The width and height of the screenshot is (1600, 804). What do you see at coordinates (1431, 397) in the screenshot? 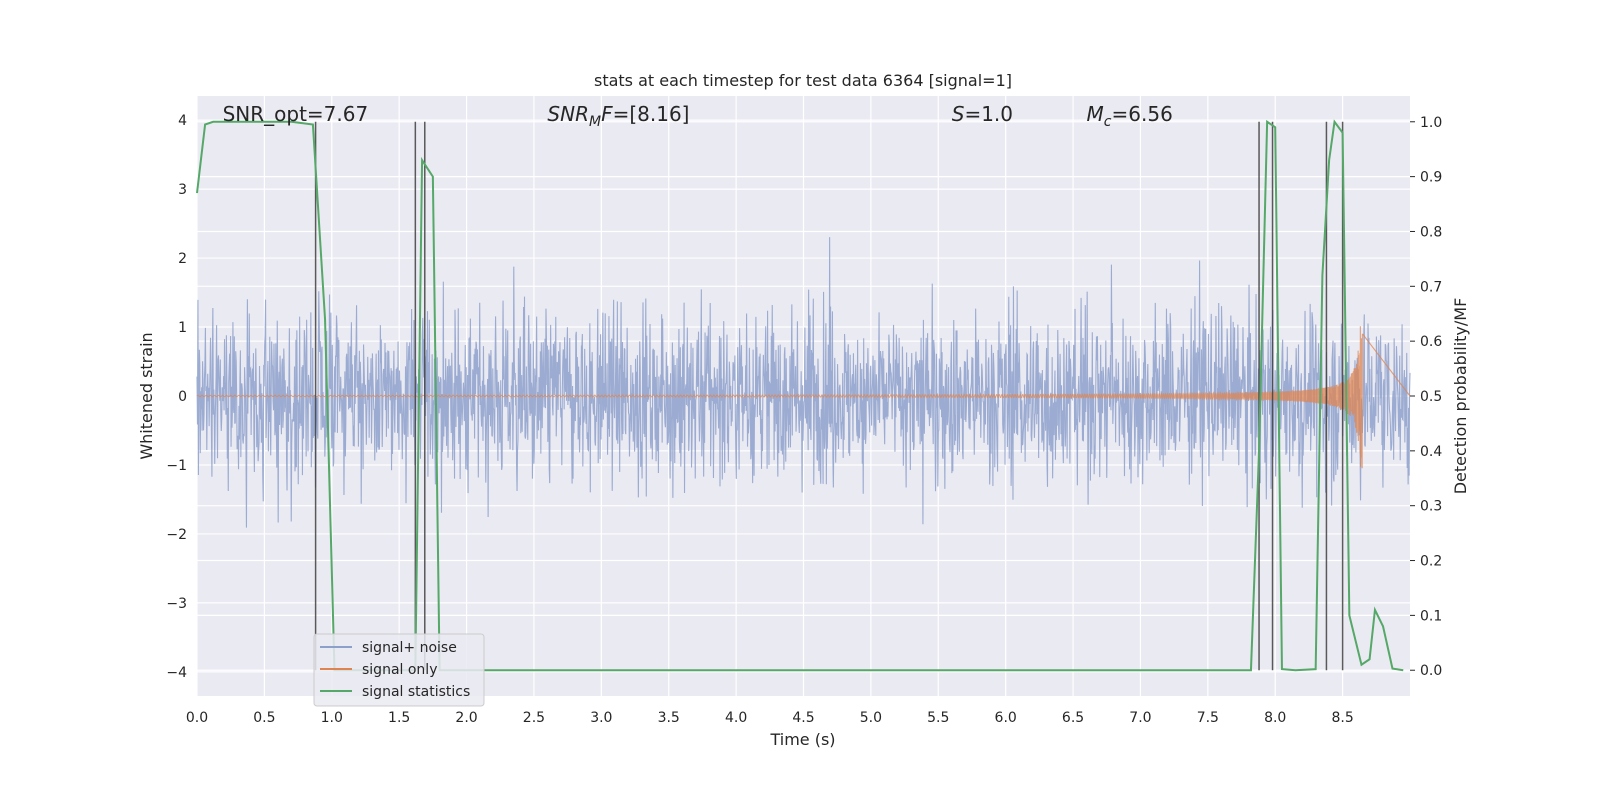
I see `y2-tick-label: 0.5` at bounding box center [1431, 397].